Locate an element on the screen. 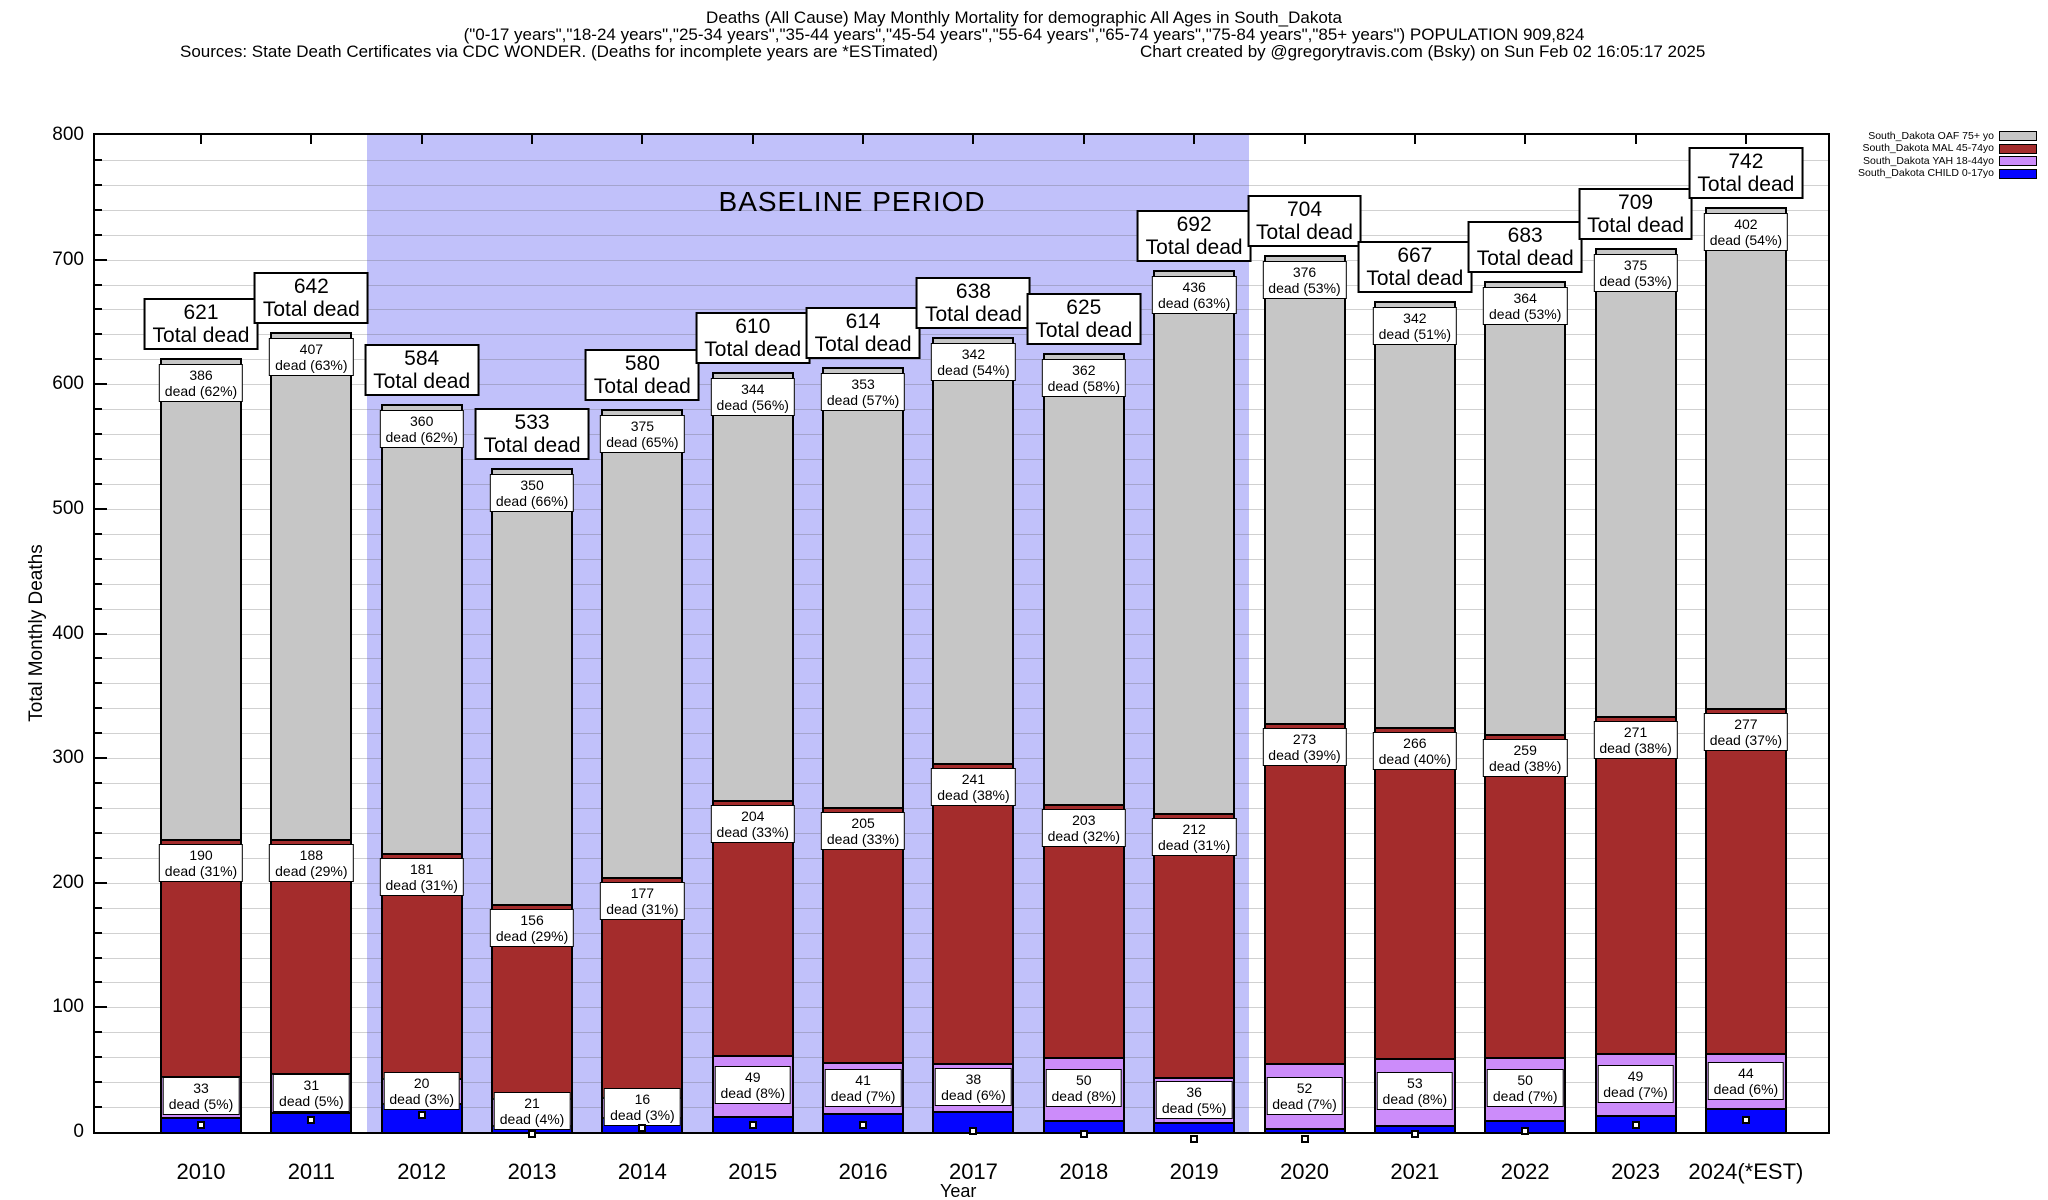 The width and height of the screenshot is (2048, 1200). x-tick-label: 2013 is located at coordinates (532, 1171).